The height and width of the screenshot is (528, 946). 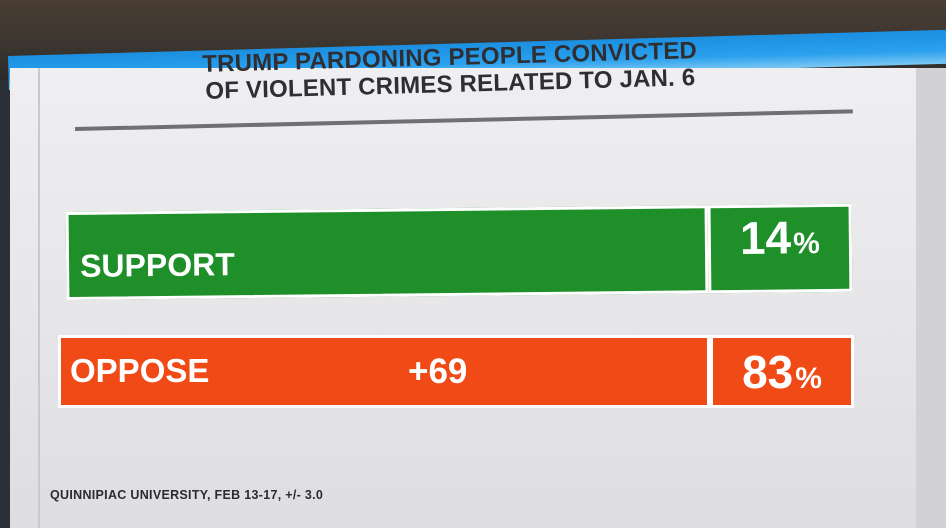 I want to click on support-value-number: 14, so click(x=765, y=237).